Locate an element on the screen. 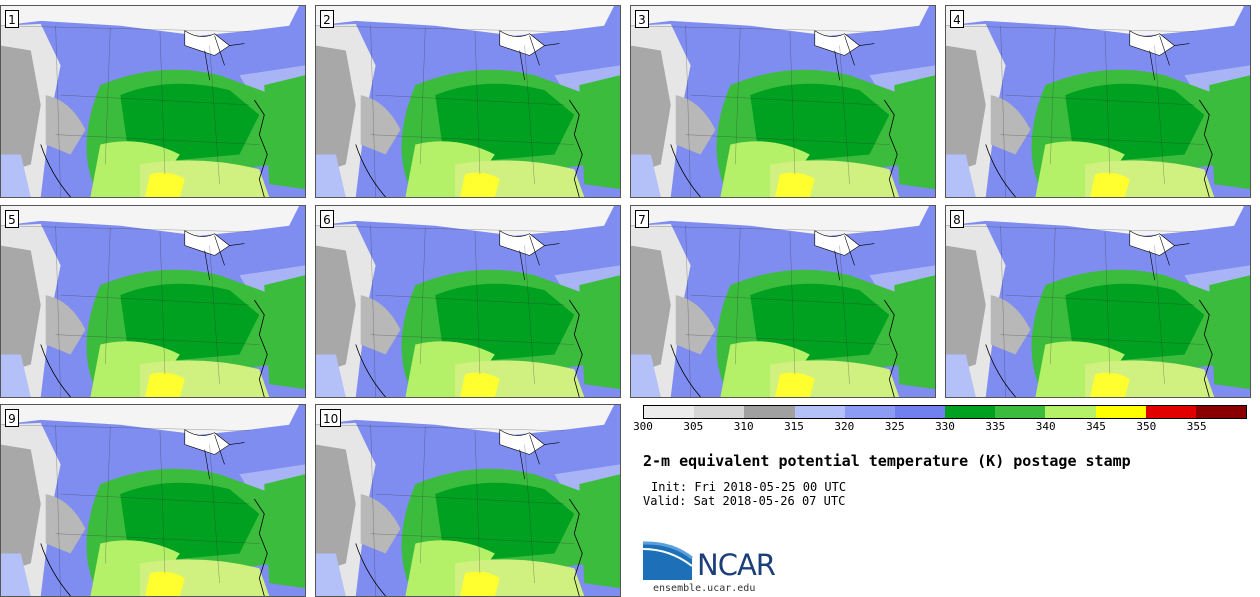 The height and width of the screenshot is (597, 1260). map-panel-5: 5 is located at coordinates (153, 301).